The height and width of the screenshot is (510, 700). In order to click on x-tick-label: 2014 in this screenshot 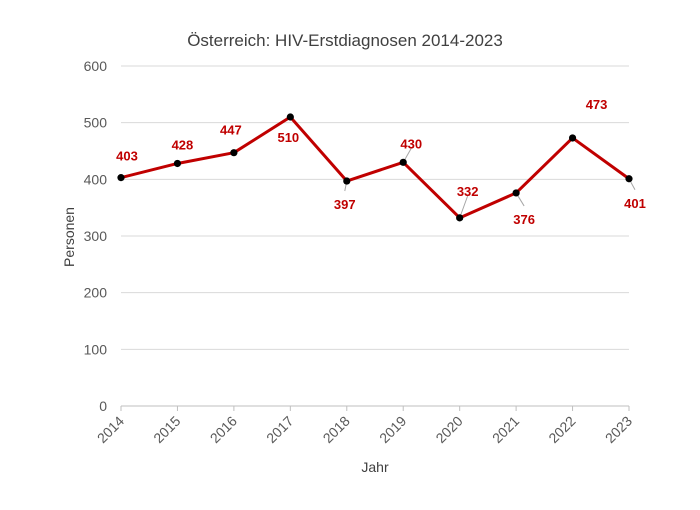, I will do `click(110, 429)`.